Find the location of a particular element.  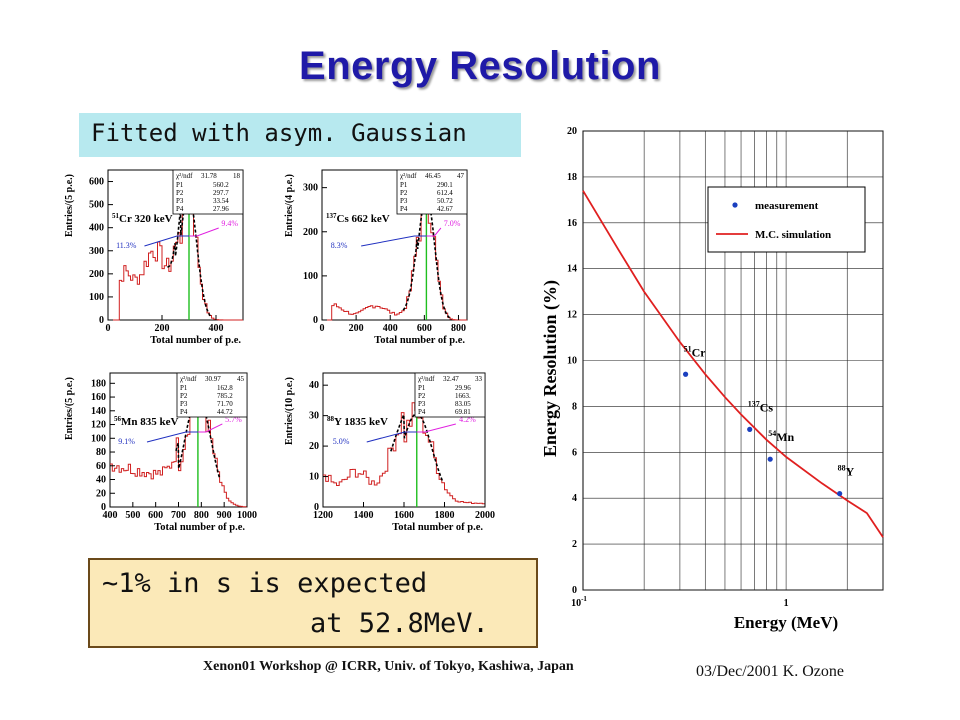

stats-param-name: P2 is located at coordinates (180, 193).